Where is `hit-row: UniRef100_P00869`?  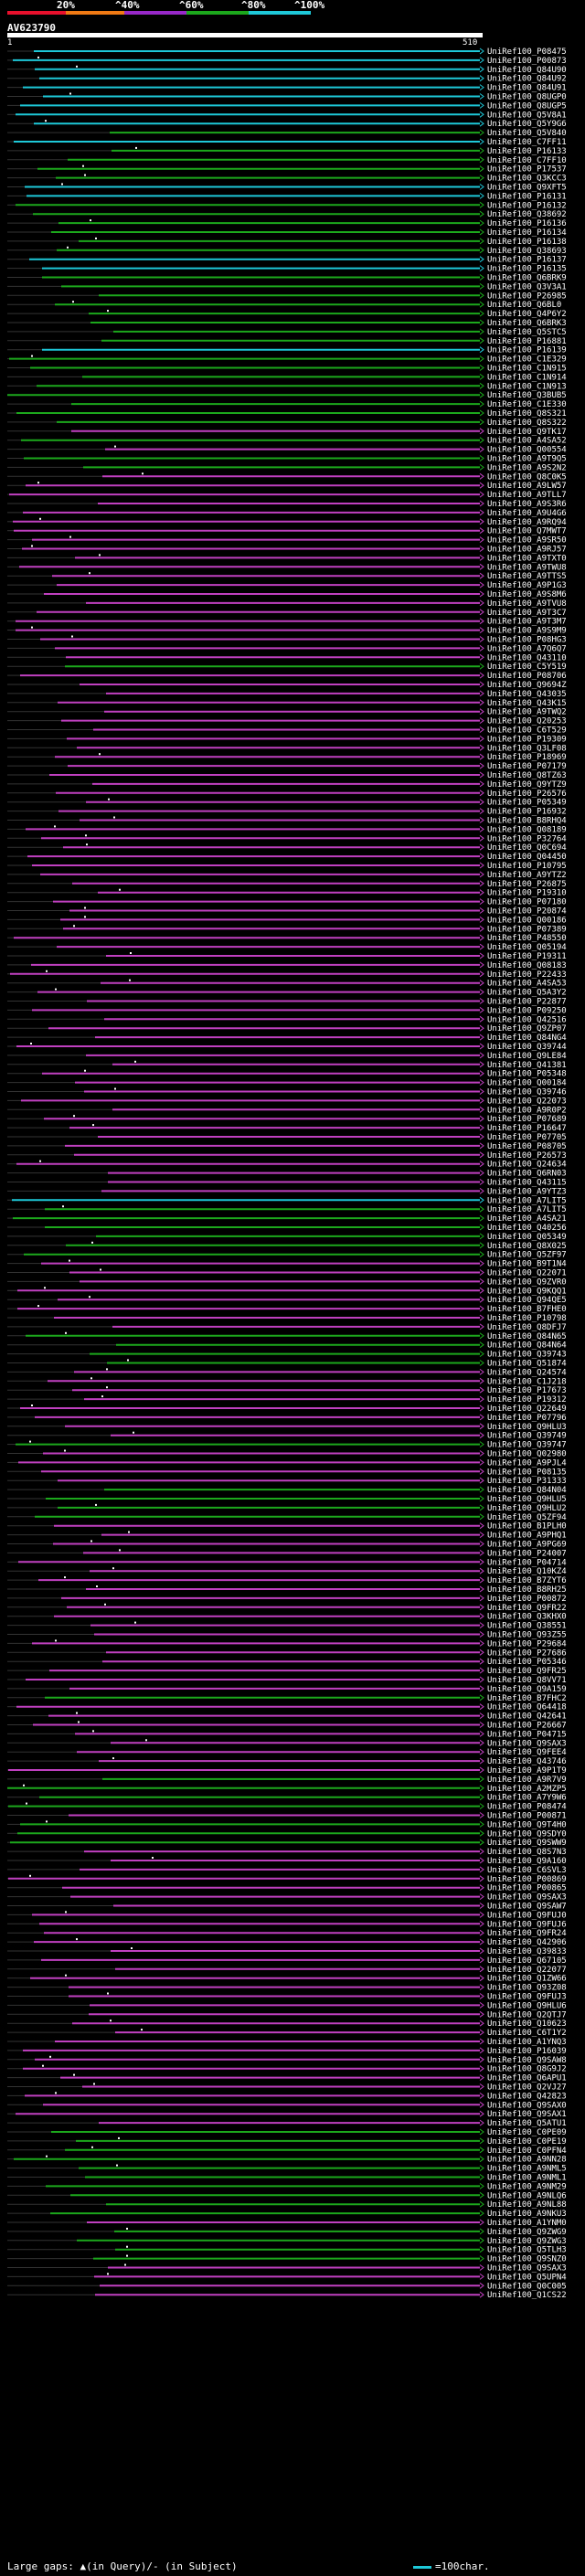 hit-row: UniRef100_P00869 is located at coordinates (287, 1879).